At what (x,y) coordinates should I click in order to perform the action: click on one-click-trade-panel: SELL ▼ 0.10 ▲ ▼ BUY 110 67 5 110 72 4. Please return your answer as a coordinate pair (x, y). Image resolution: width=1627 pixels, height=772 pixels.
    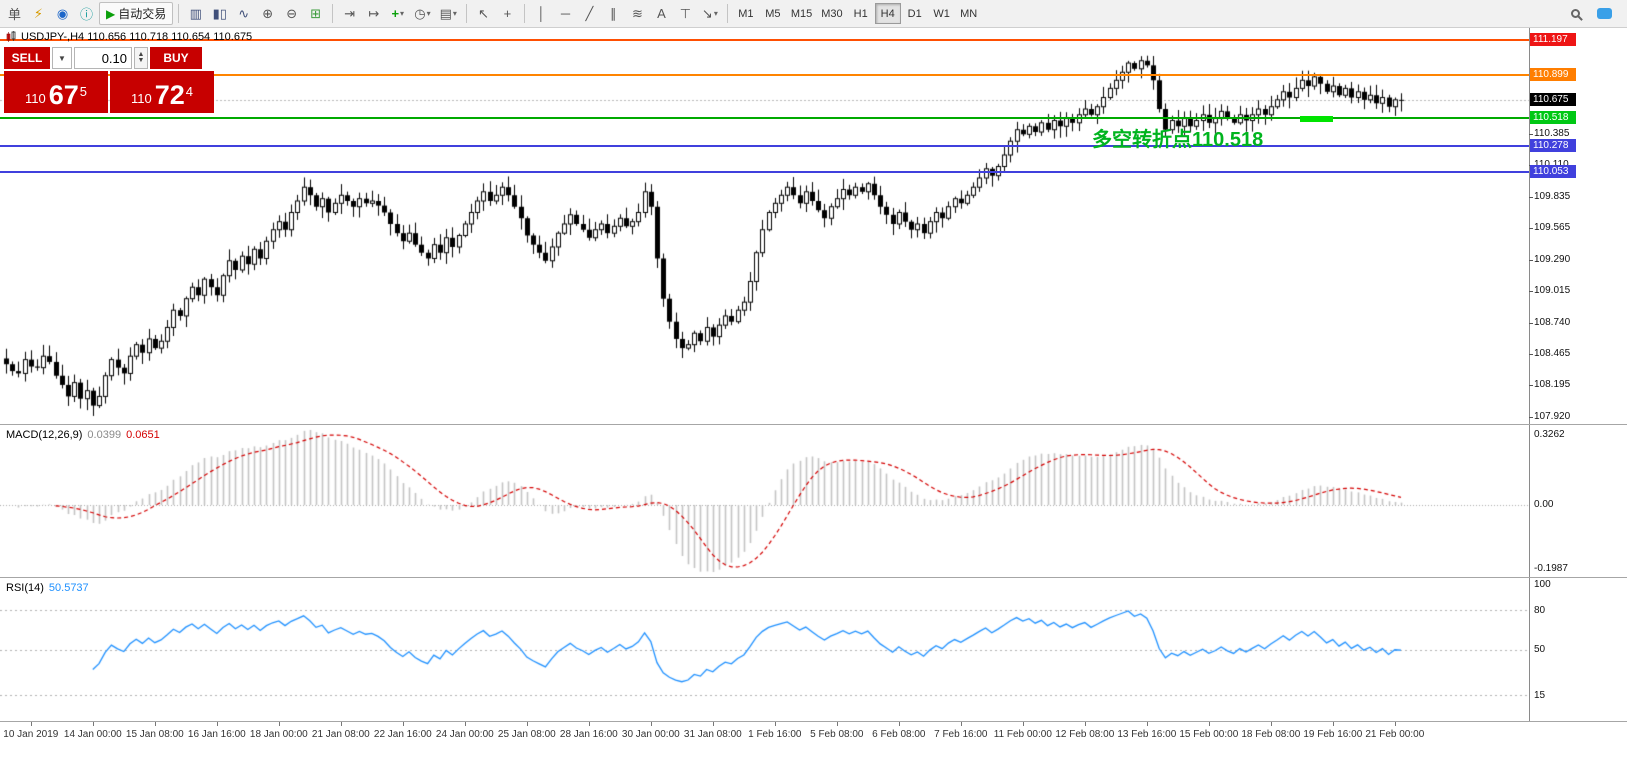
    Looking at the image, I should click on (109, 80).